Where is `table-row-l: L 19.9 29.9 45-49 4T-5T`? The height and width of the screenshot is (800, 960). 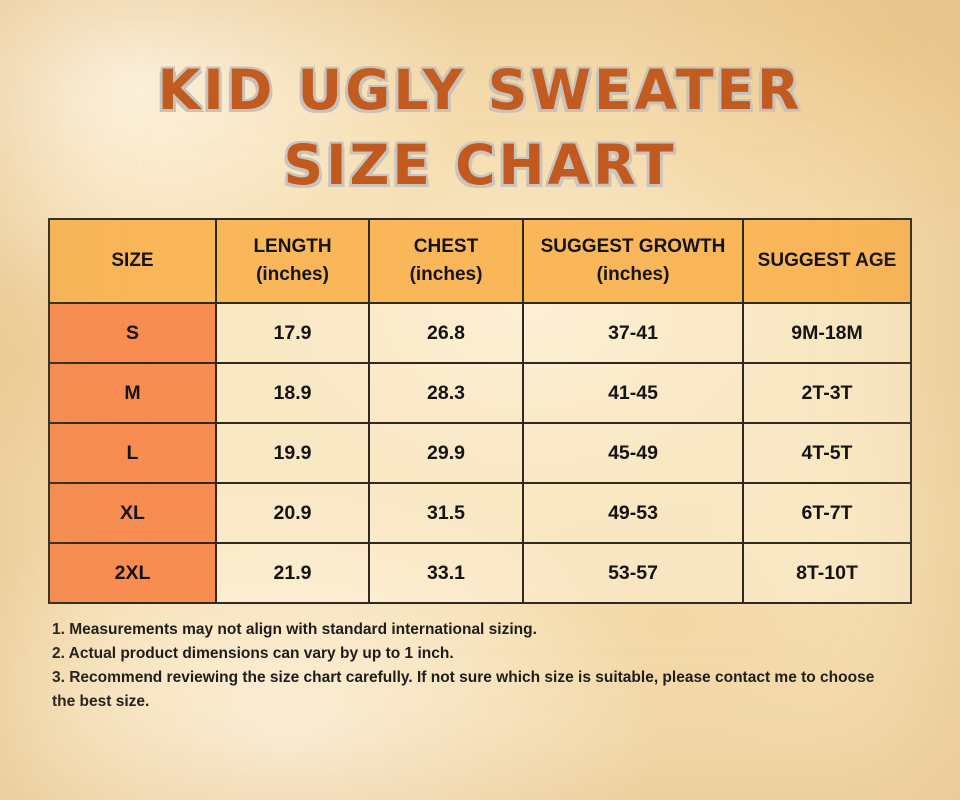
table-row-l: L 19.9 29.9 45-49 4T-5T is located at coordinates (480, 453).